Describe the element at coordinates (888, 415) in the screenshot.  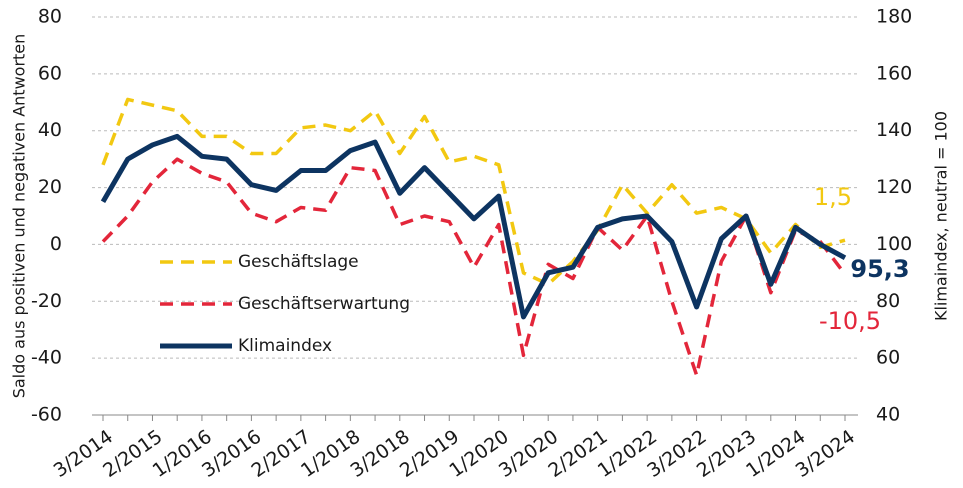
I see `y2-tick-label: 40` at that location.